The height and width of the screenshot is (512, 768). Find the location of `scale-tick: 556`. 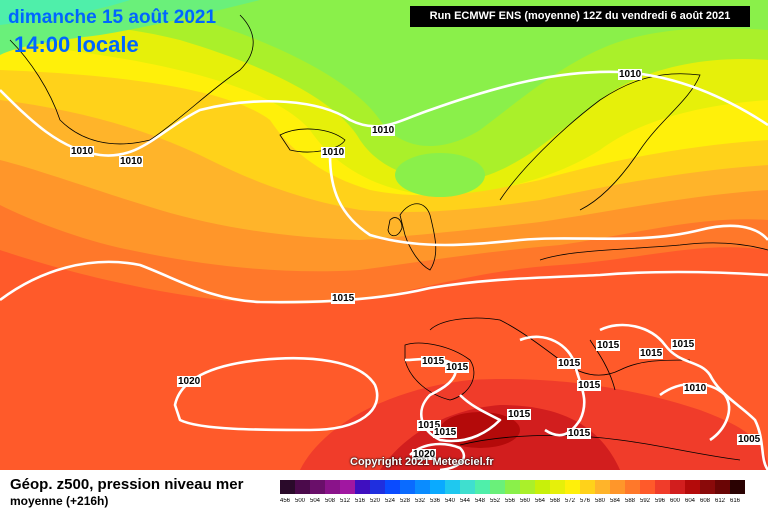

scale-tick: 556 is located at coordinates (510, 501).